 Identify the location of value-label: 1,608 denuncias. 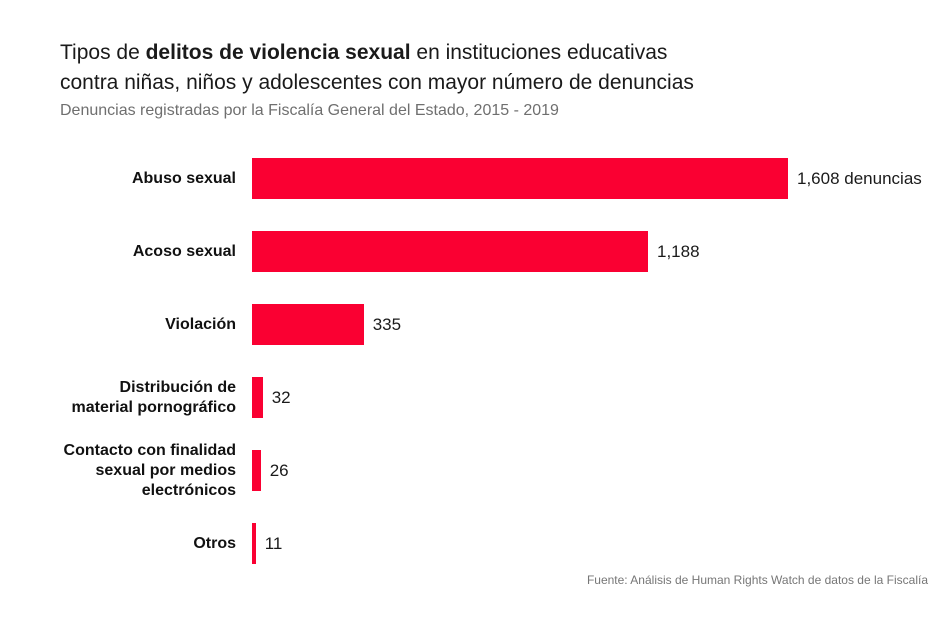
(859, 178).